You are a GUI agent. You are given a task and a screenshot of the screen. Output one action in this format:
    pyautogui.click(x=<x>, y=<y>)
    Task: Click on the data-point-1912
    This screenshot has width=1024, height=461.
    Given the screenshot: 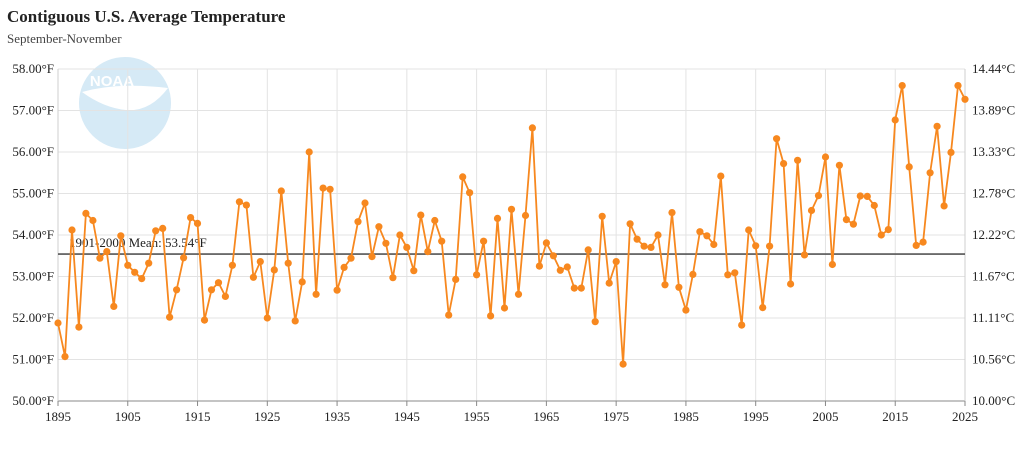 What is the action you would take?
    pyautogui.click(x=177, y=290)
    